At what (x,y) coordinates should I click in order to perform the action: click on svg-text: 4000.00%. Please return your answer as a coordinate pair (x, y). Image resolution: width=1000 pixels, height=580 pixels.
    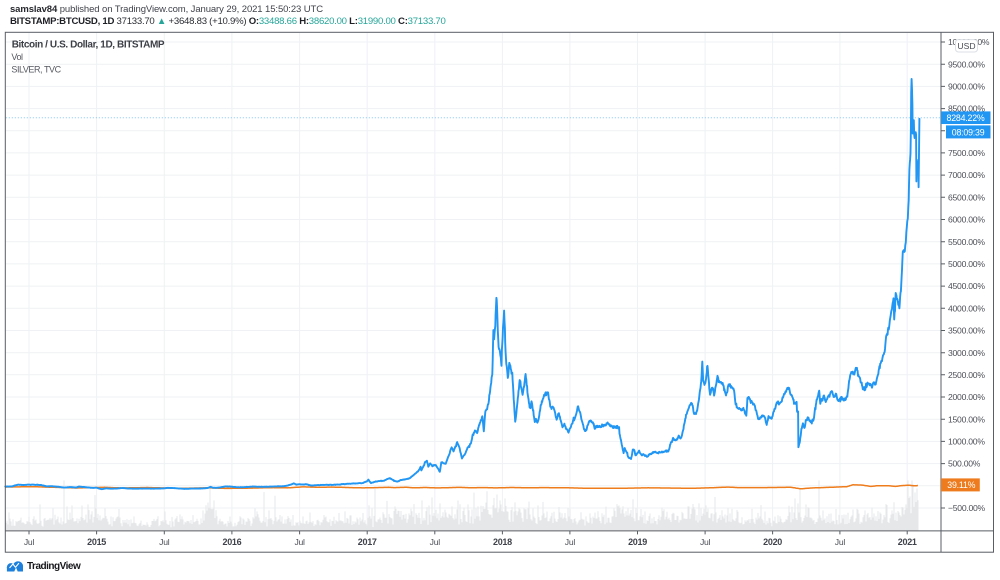
    Looking at the image, I should click on (966, 308).